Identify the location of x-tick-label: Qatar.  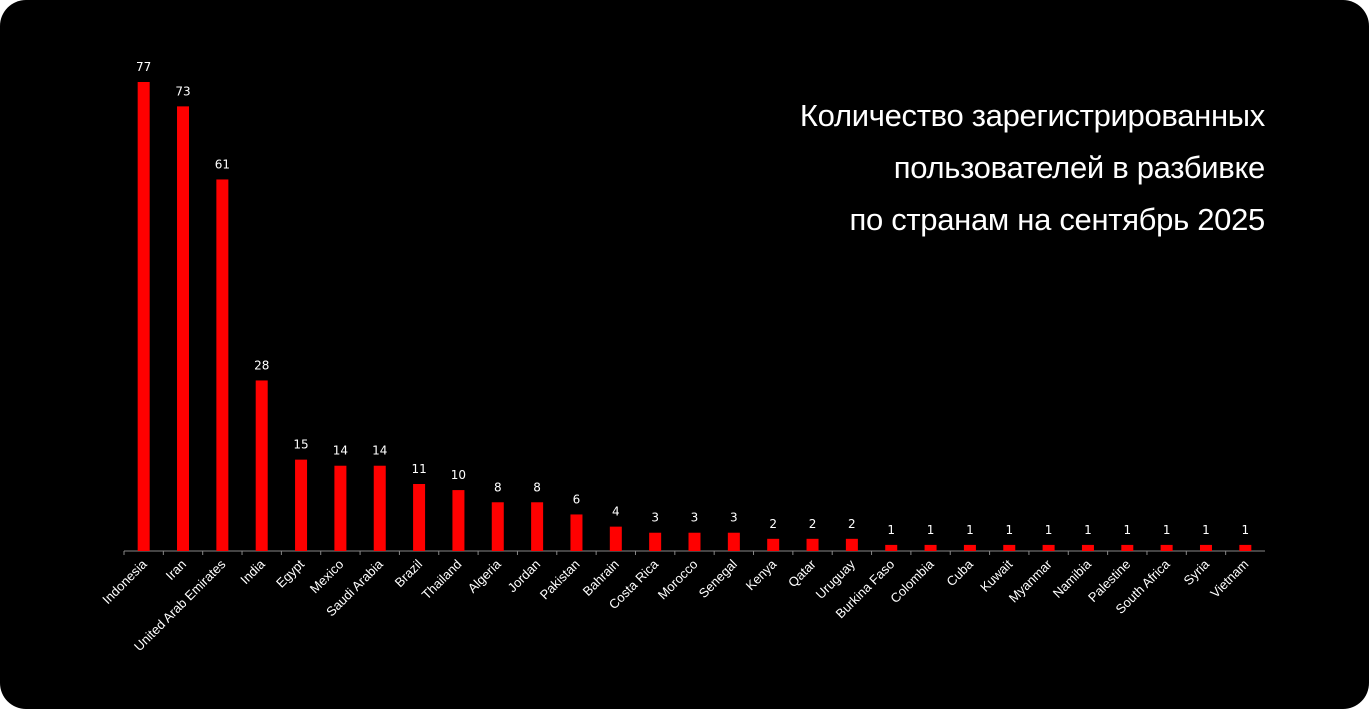
(802, 573).